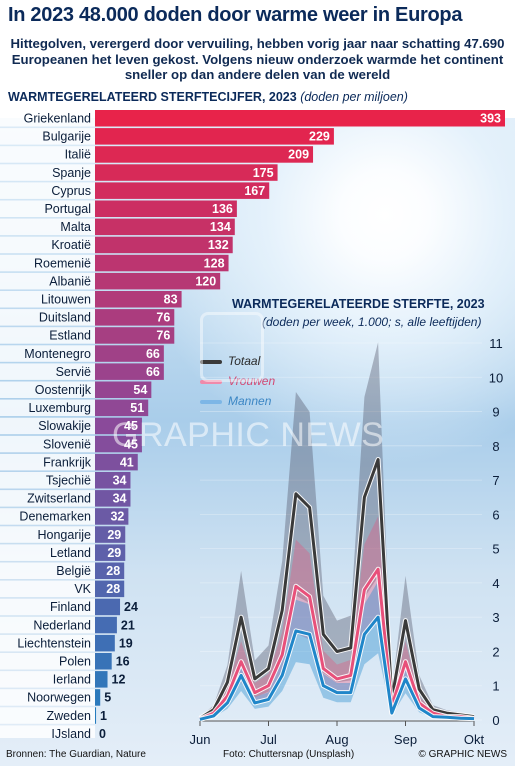  Describe the element at coordinates (337, 668) in the screenshot. I see `series-line-men` at that location.